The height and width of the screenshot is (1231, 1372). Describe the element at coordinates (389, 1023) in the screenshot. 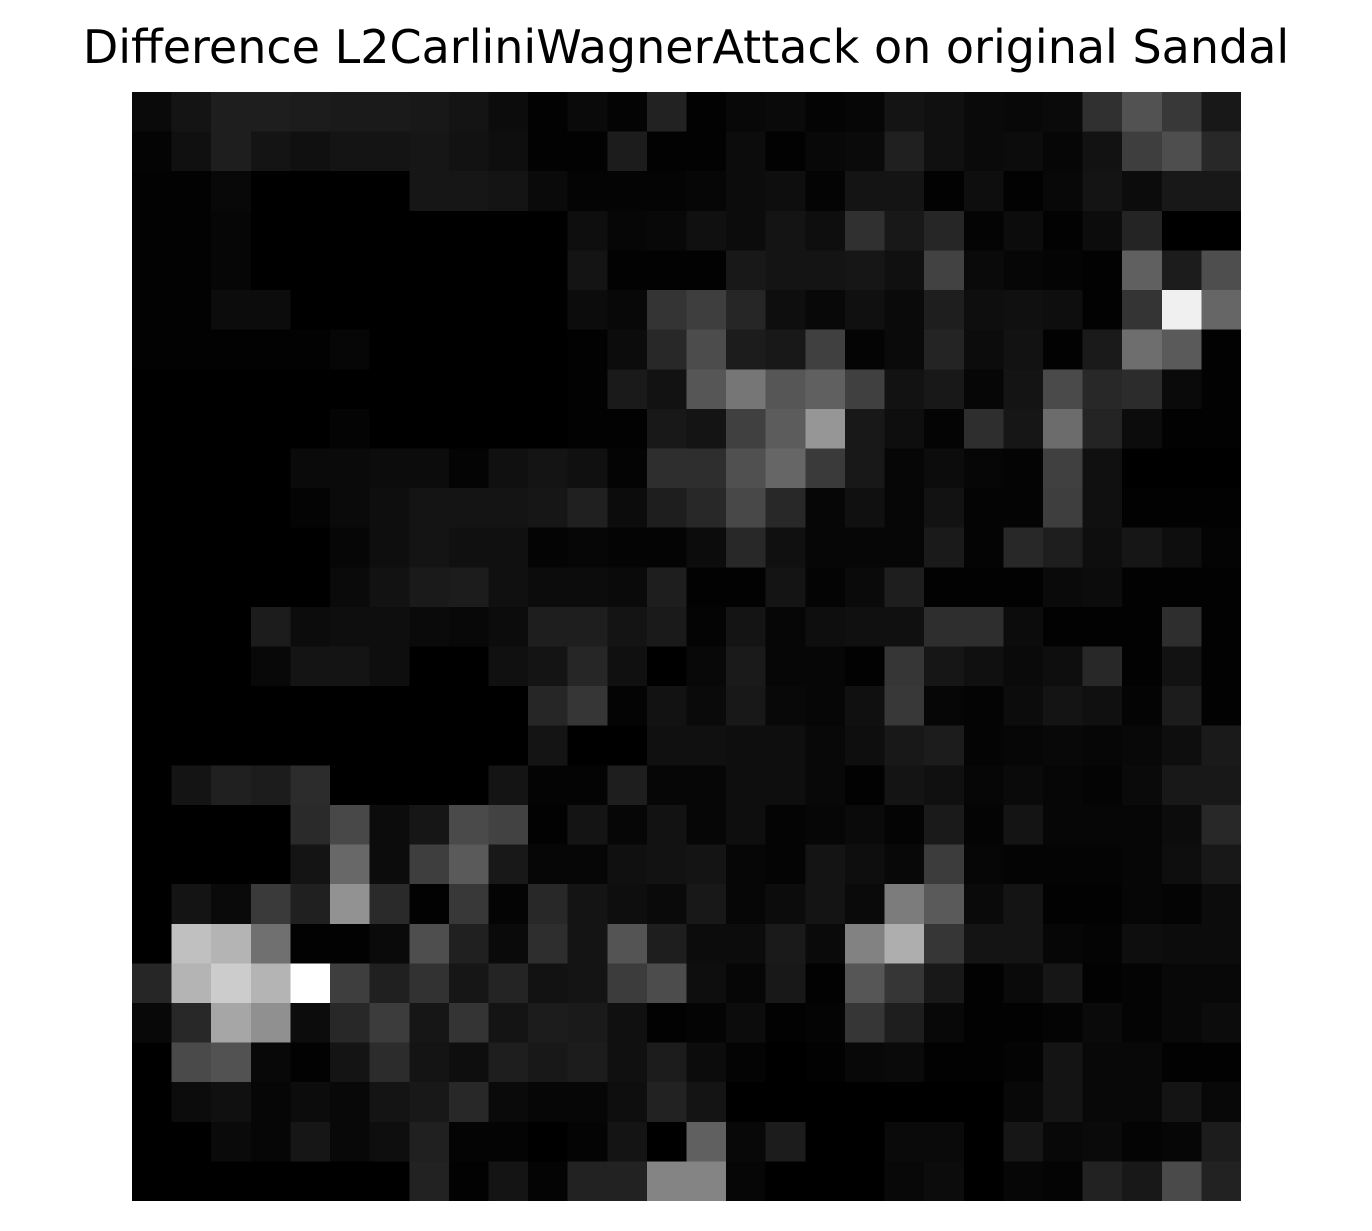

I see `heatmap-cell-r23-c6` at that location.